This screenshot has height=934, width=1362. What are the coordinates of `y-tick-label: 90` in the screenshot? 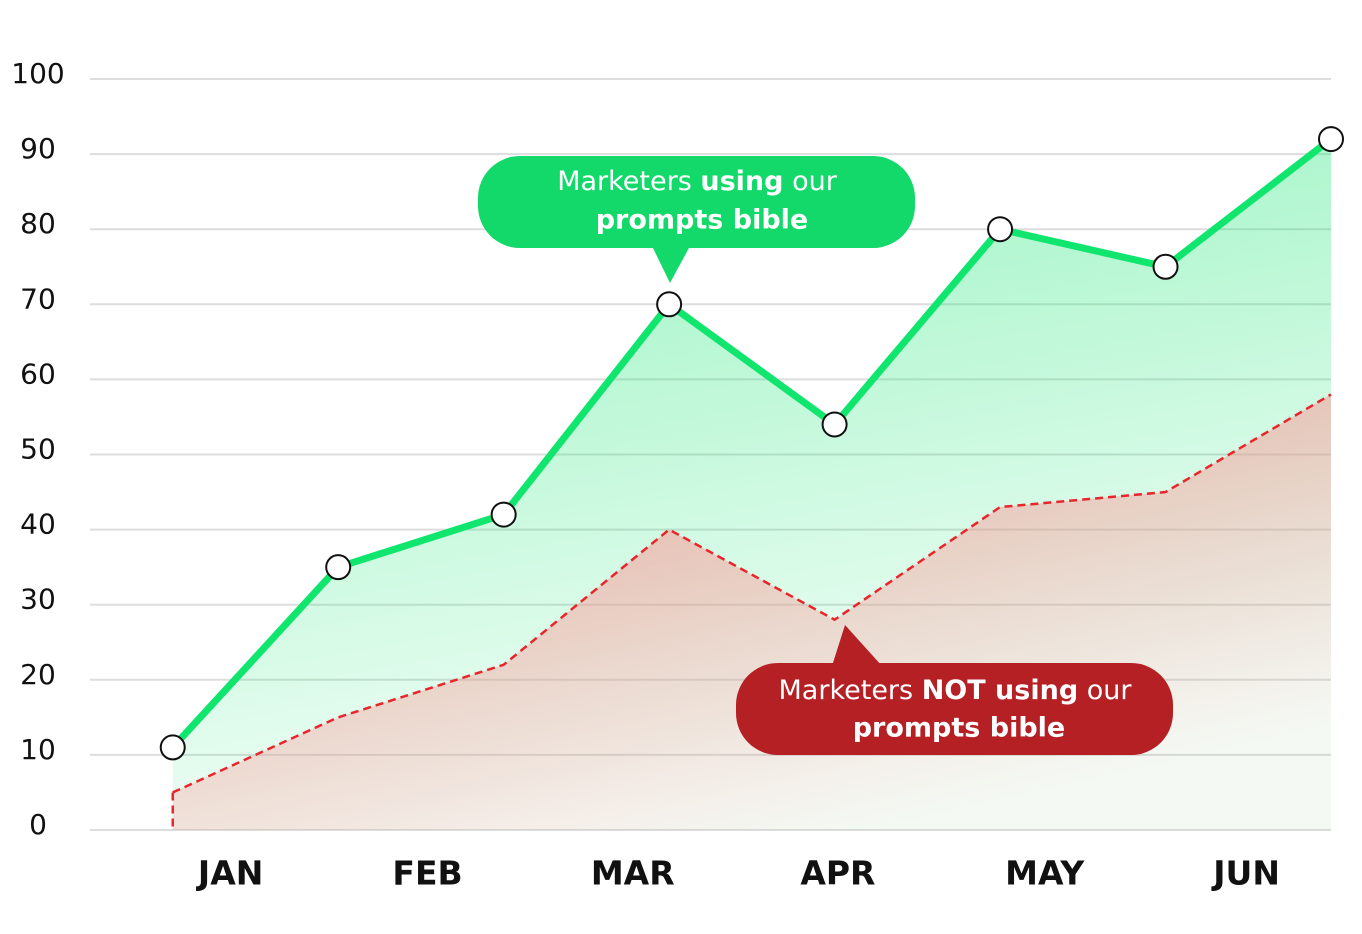 It's located at (38, 148).